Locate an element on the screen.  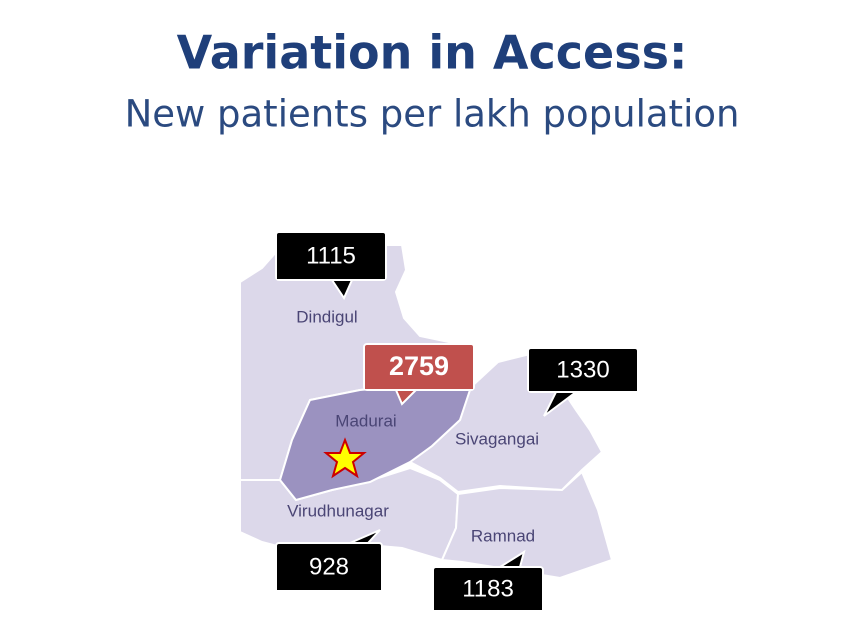
callout-value: 1183 is located at coordinates (488, 588).